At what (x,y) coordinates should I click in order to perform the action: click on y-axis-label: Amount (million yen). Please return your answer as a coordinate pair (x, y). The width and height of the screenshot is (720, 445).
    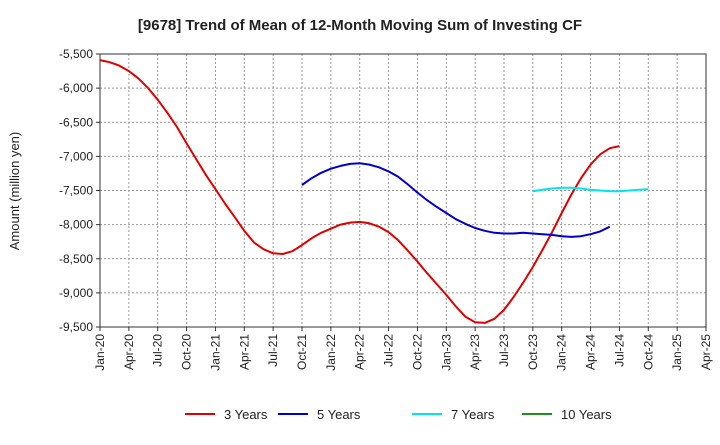
    Looking at the image, I should click on (14, 191).